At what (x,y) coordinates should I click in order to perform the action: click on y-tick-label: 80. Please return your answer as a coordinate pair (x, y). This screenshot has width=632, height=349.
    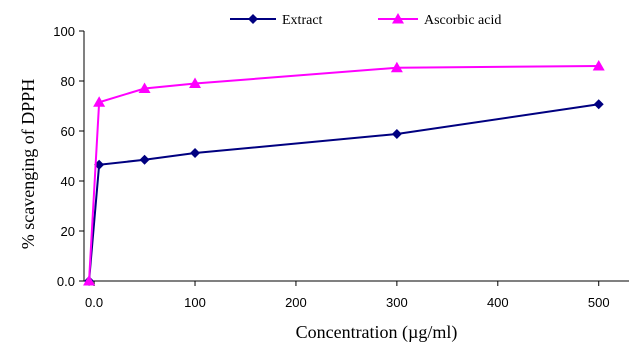
    Looking at the image, I should click on (68, 81).